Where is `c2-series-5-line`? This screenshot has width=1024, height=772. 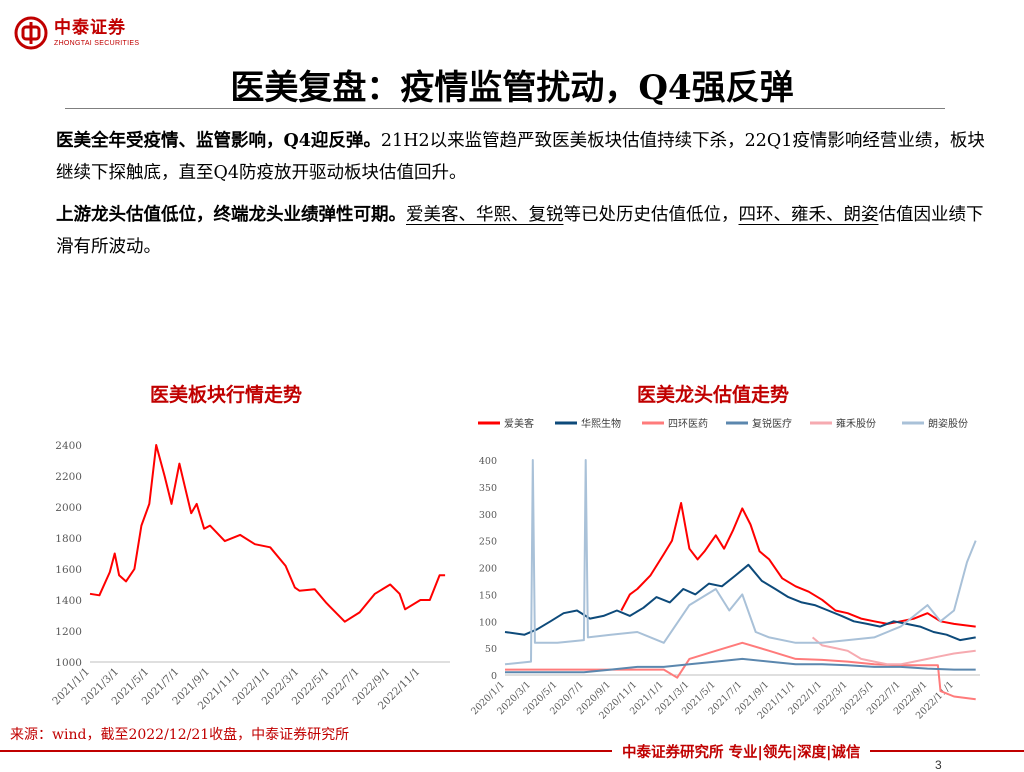 c2-series-5-line is located at coordinates (740, 562).